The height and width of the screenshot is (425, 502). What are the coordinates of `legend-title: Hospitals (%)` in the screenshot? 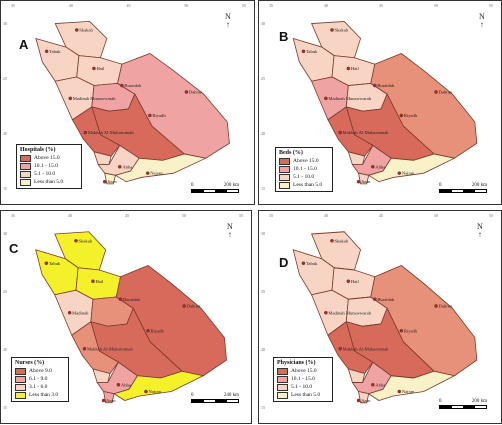 It's located at (38, 150).